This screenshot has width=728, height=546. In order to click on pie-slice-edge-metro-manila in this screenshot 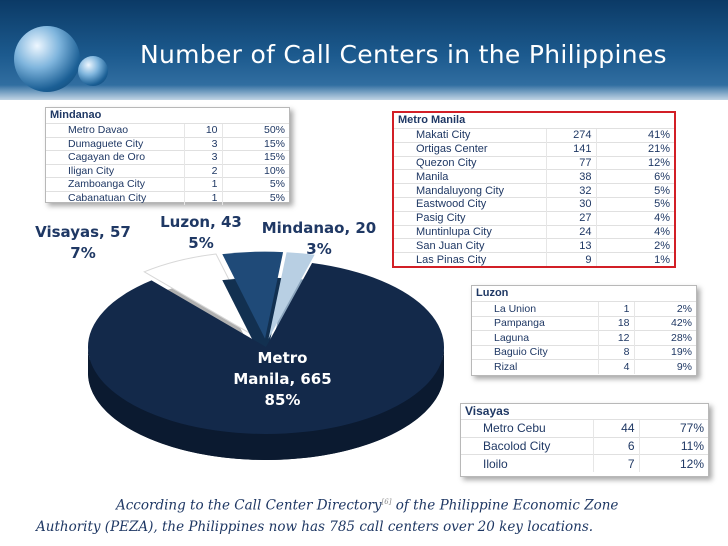, I will do `click(266, 403)`.